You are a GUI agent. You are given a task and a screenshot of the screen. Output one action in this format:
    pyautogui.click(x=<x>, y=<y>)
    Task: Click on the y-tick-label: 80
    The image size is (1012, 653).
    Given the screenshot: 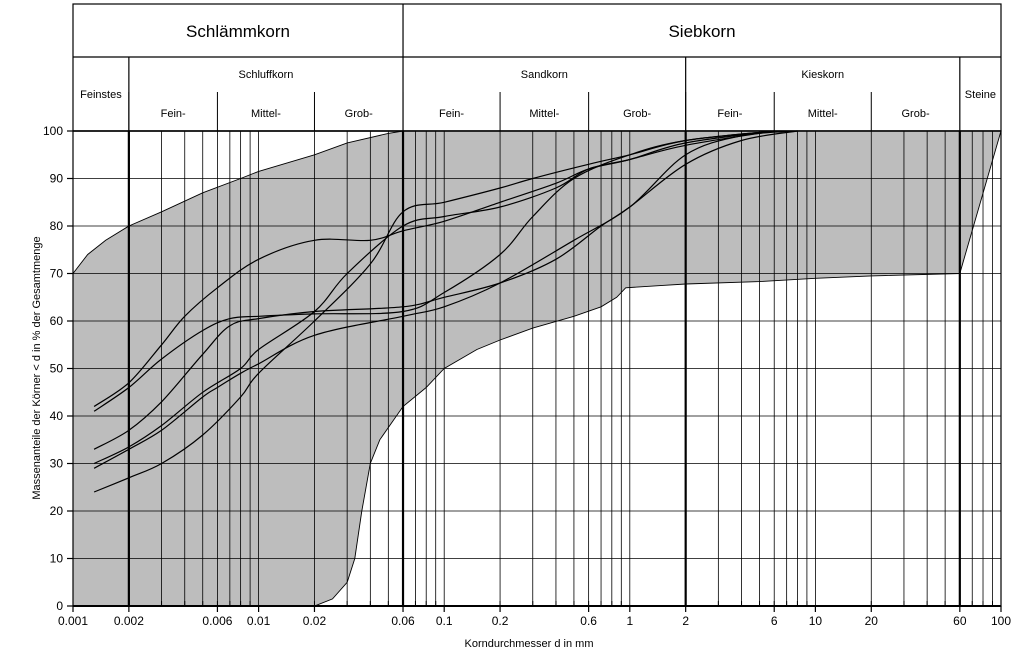 What is the action you would take?
    pyautogui.click(x=57, y=226)
    